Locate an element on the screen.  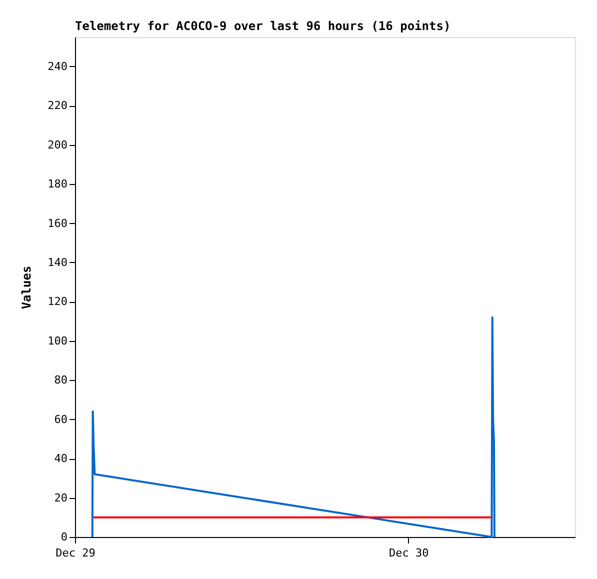
y-axis-title: Values is located at coordinates (27, 288).